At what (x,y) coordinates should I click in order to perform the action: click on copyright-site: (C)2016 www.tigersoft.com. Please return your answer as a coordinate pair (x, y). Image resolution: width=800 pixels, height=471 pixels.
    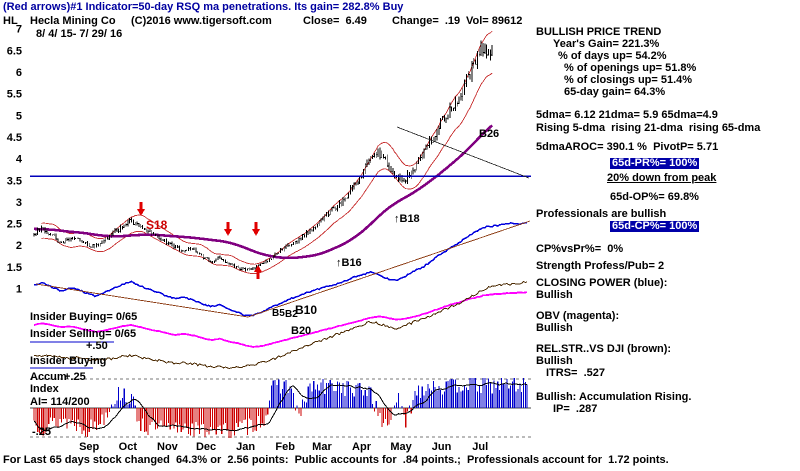
    Looking at the image, I should click on (201, 21).